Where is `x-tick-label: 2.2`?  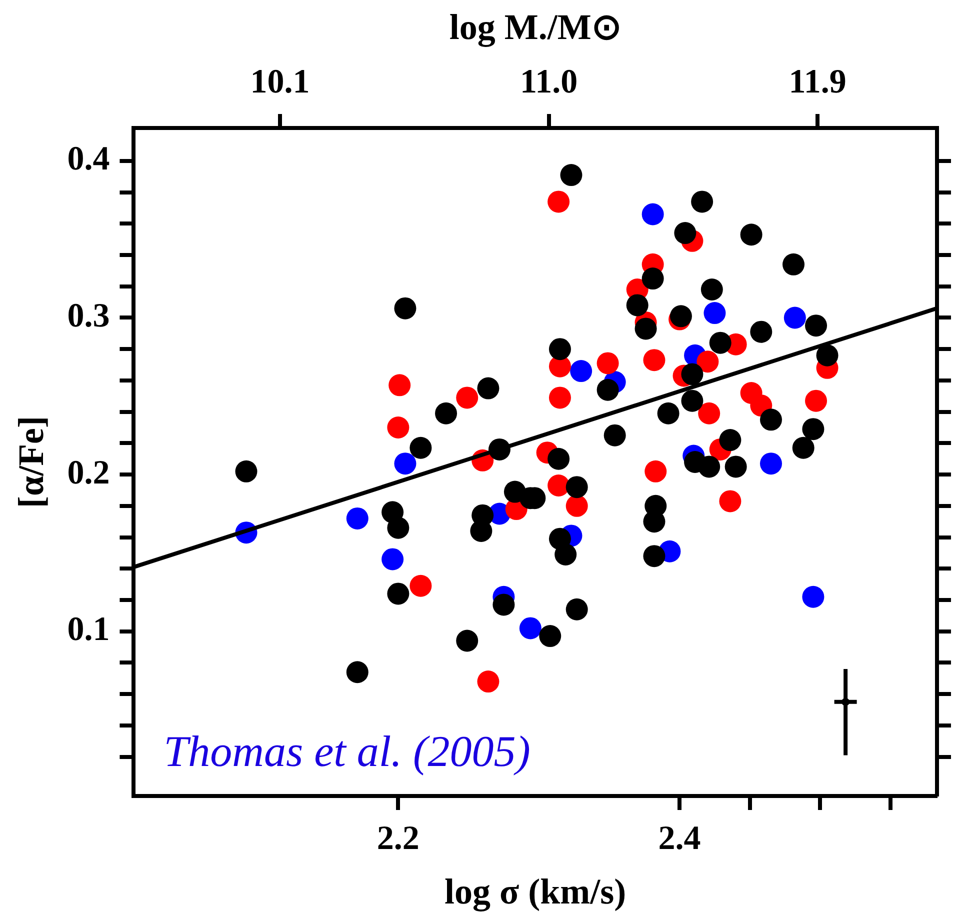
x-tick-label: 2.2 is located at coordinates (398, 839).